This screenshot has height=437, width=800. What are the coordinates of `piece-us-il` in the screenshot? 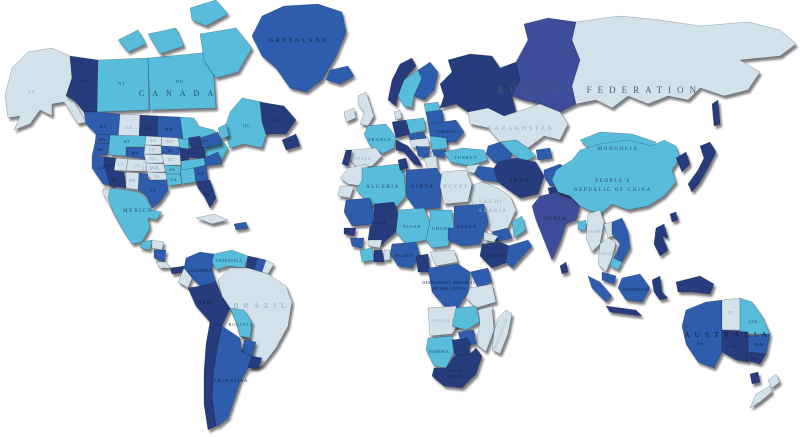 It's located at (184, 154).